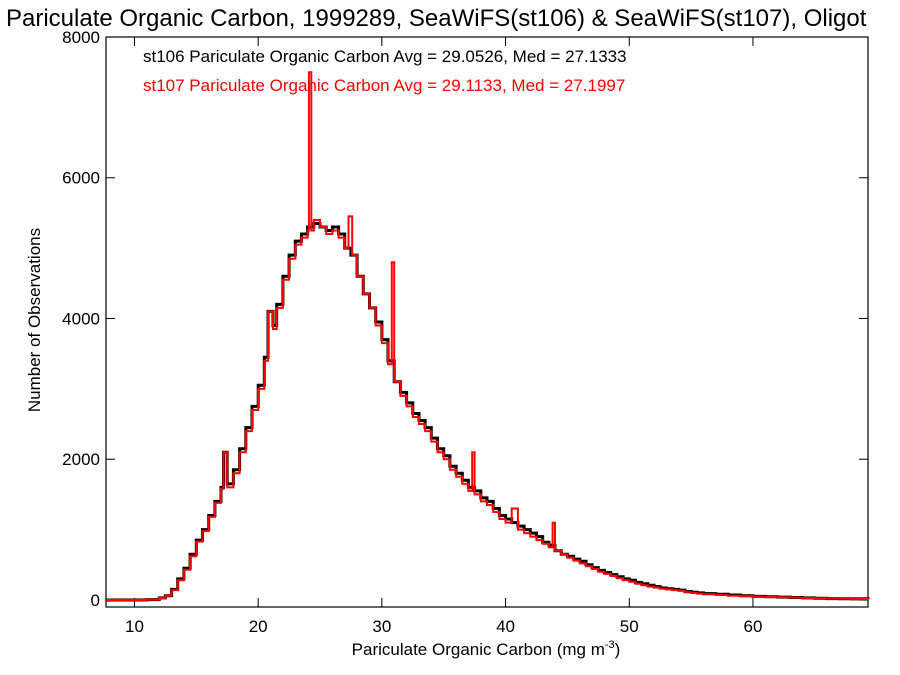 The image size is (900, 675). What do you see at coordinates (34, 320) in the screenshot?
I see `y-axis-label: Number of Observations` at bounding box center [34, 320].